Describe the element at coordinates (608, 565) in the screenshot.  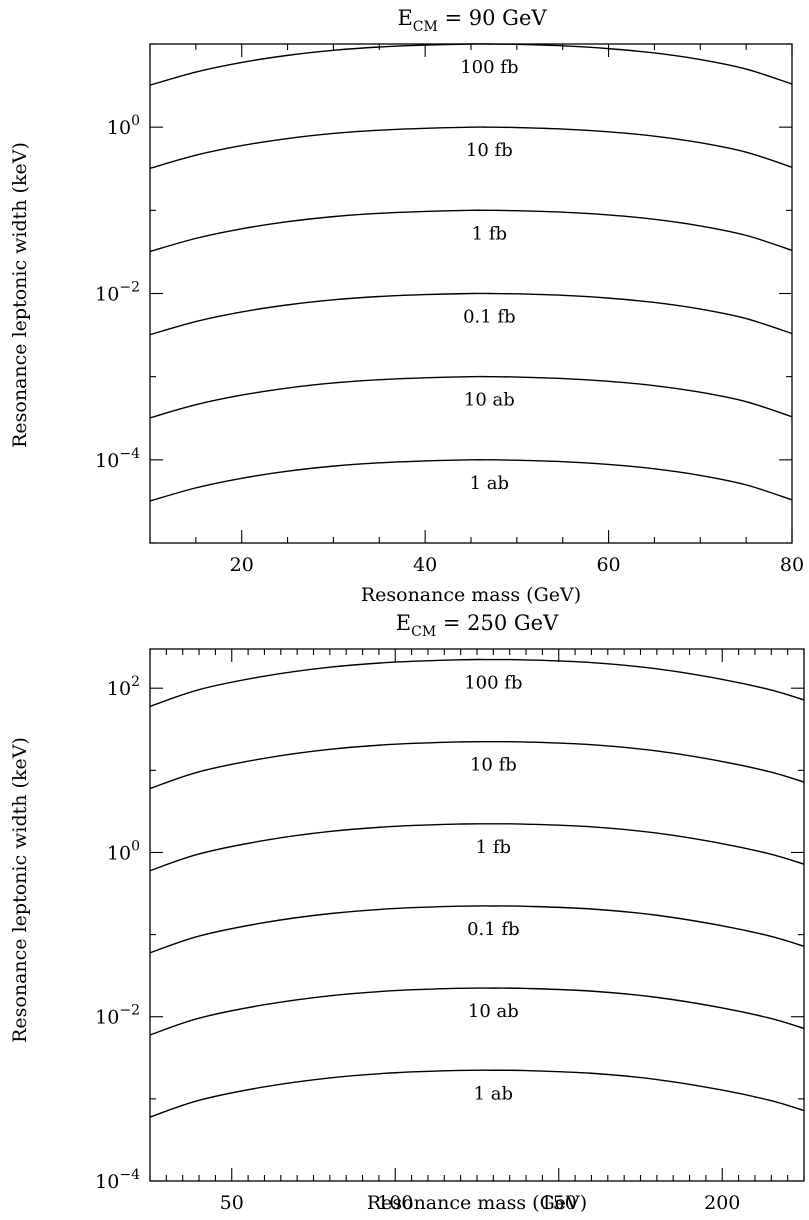
I see `x-tick-label: 60` at that location.